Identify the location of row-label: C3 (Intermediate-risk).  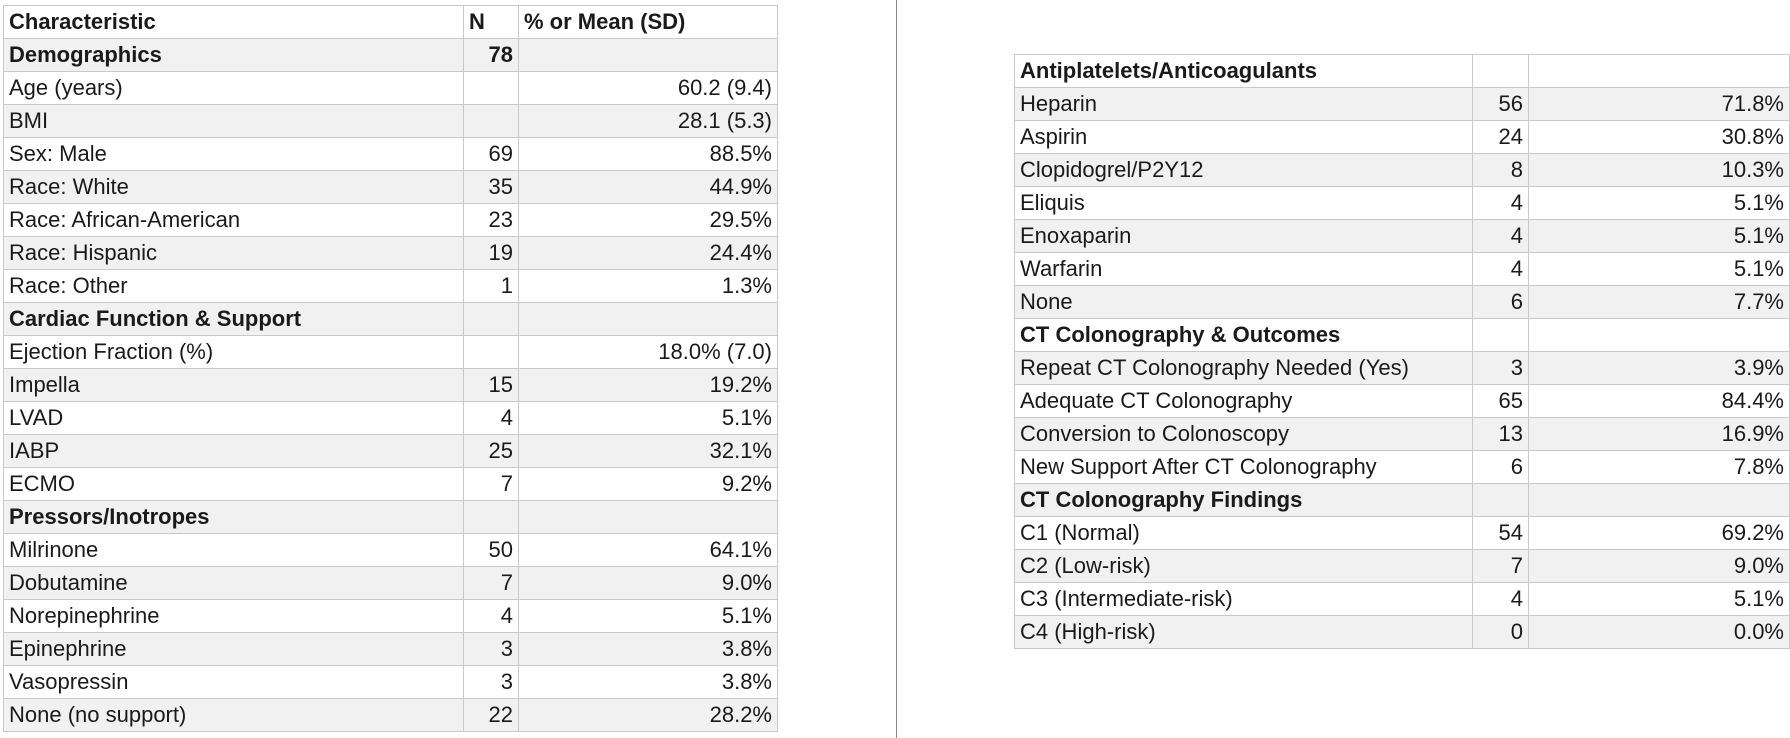
(1243, 599).